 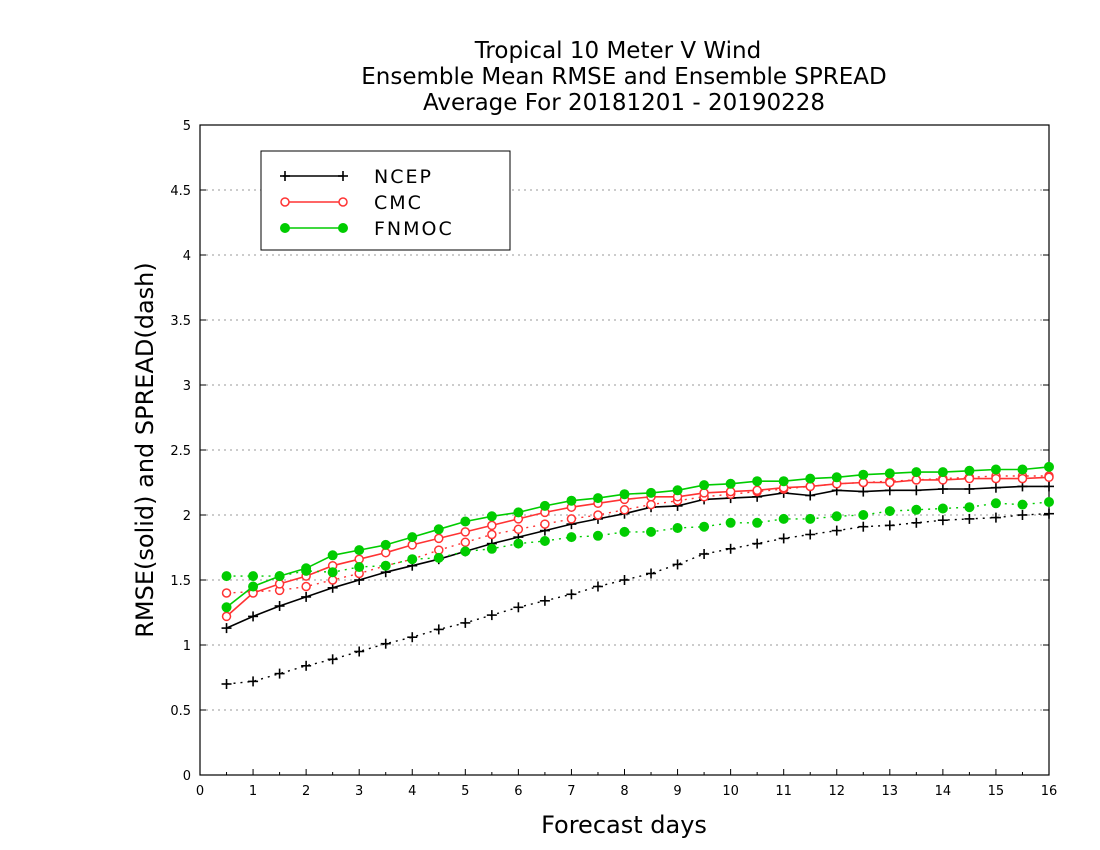 I want to click on y-tick-label: 0, so click(x=187, y=776).